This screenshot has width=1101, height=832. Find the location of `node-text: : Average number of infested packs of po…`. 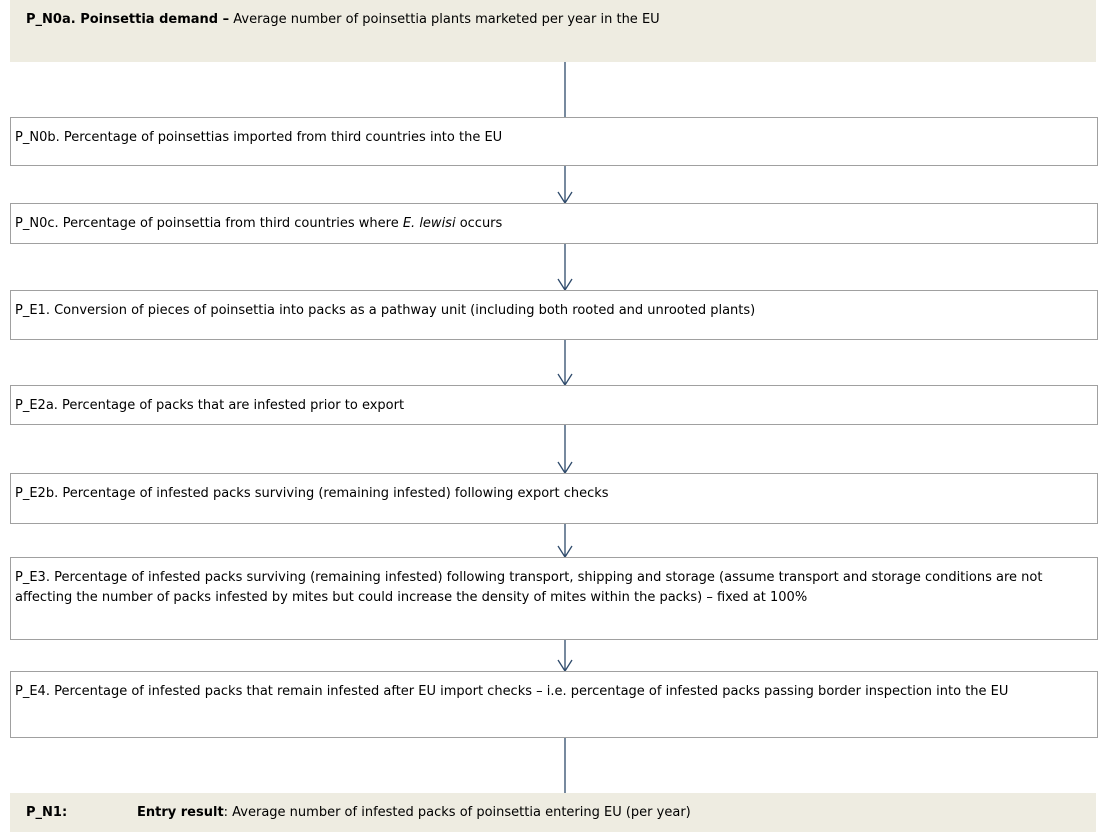

node-text: : Average number of infested packs of po… is located at coordinates (457, 812).